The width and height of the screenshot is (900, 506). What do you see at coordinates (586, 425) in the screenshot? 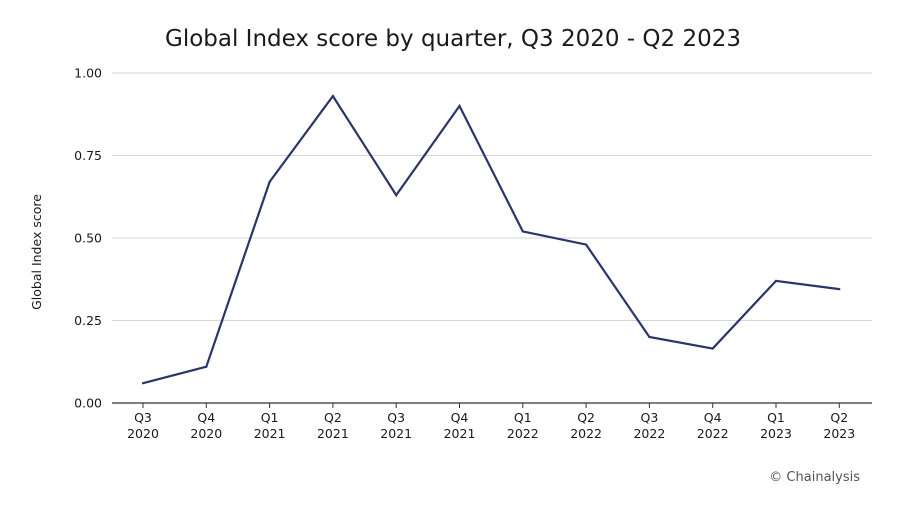
I see `x-tick-label: Q2 2022` at bounding box center [586, 425].